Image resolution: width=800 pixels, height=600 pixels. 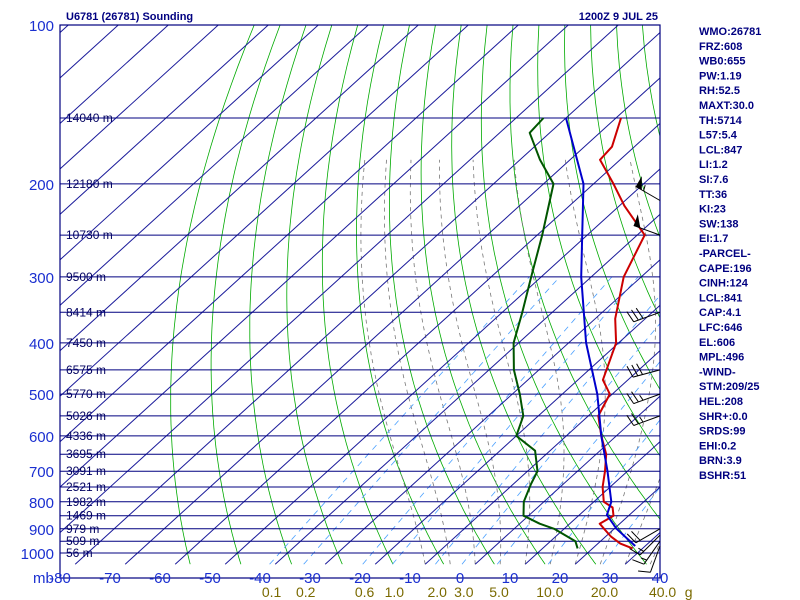 What do you see at coordinates (719, 224) in the screenshot?
I see `stat-line: SW:138` at bounding box center [719, 224].